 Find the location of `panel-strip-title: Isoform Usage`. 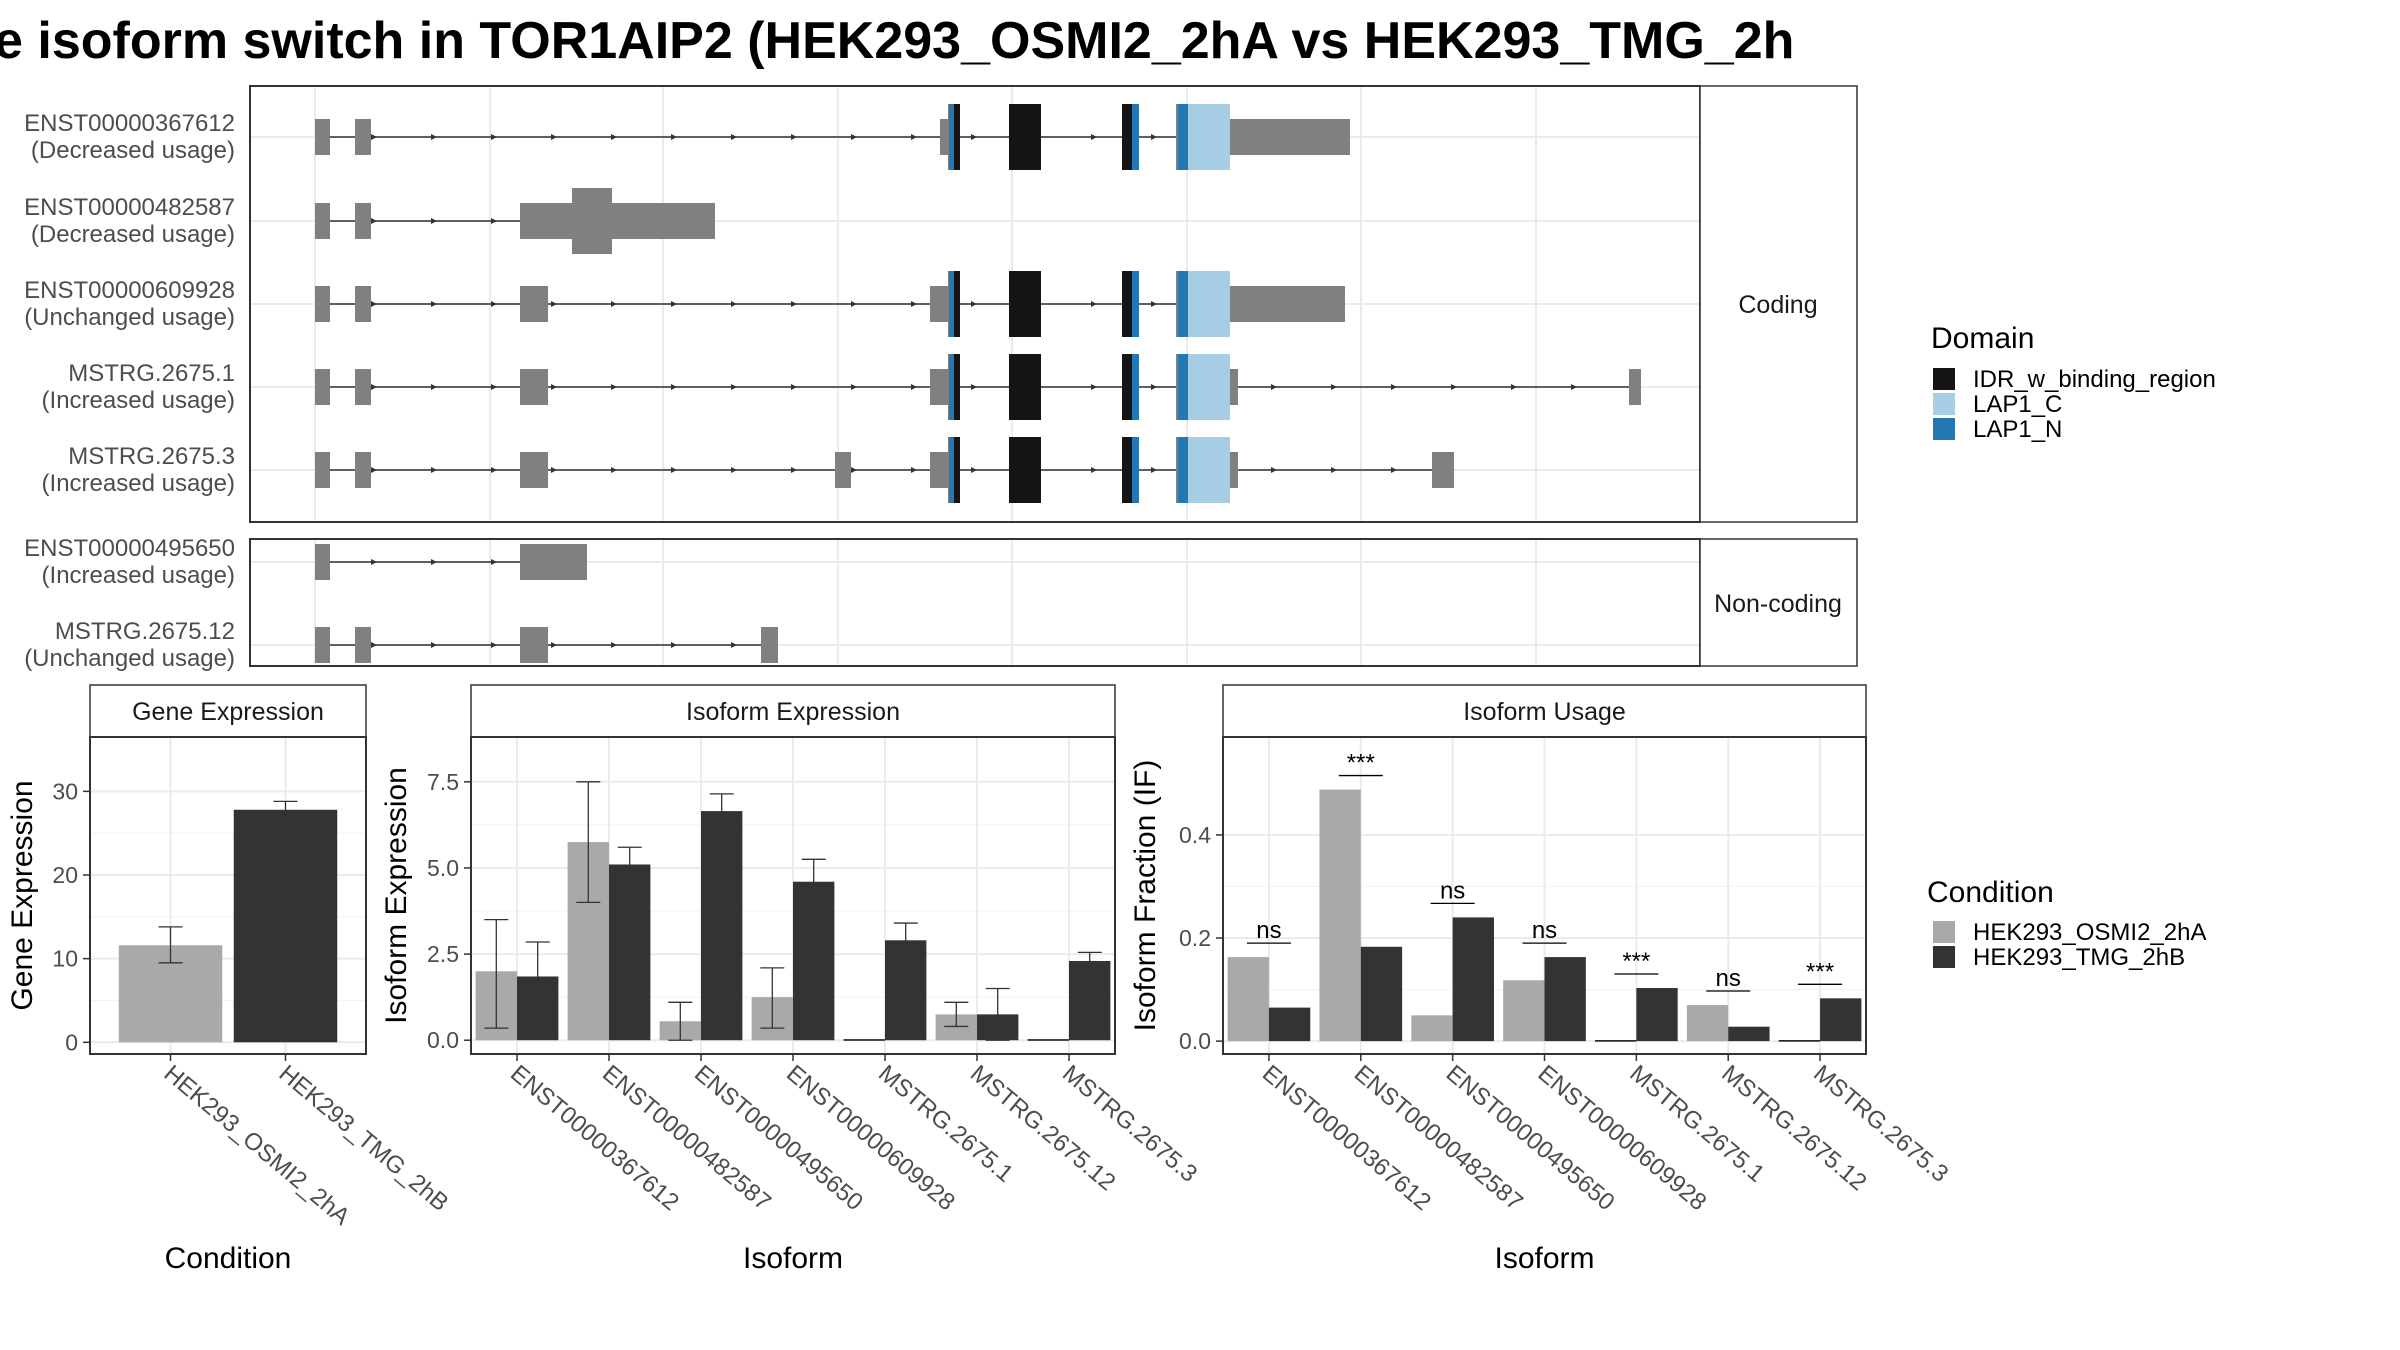

panel-strip-title: Isoform Usage is located at coordinates (1544, 712).